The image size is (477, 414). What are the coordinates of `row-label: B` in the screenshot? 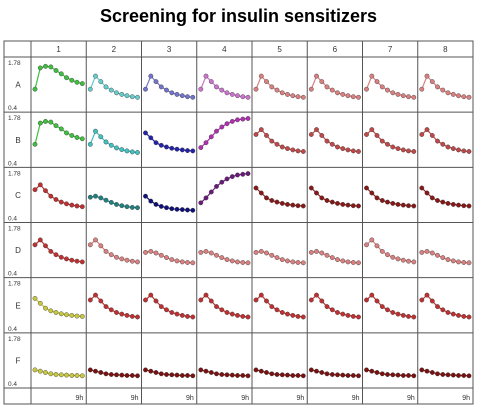 It's located at (17, 140).